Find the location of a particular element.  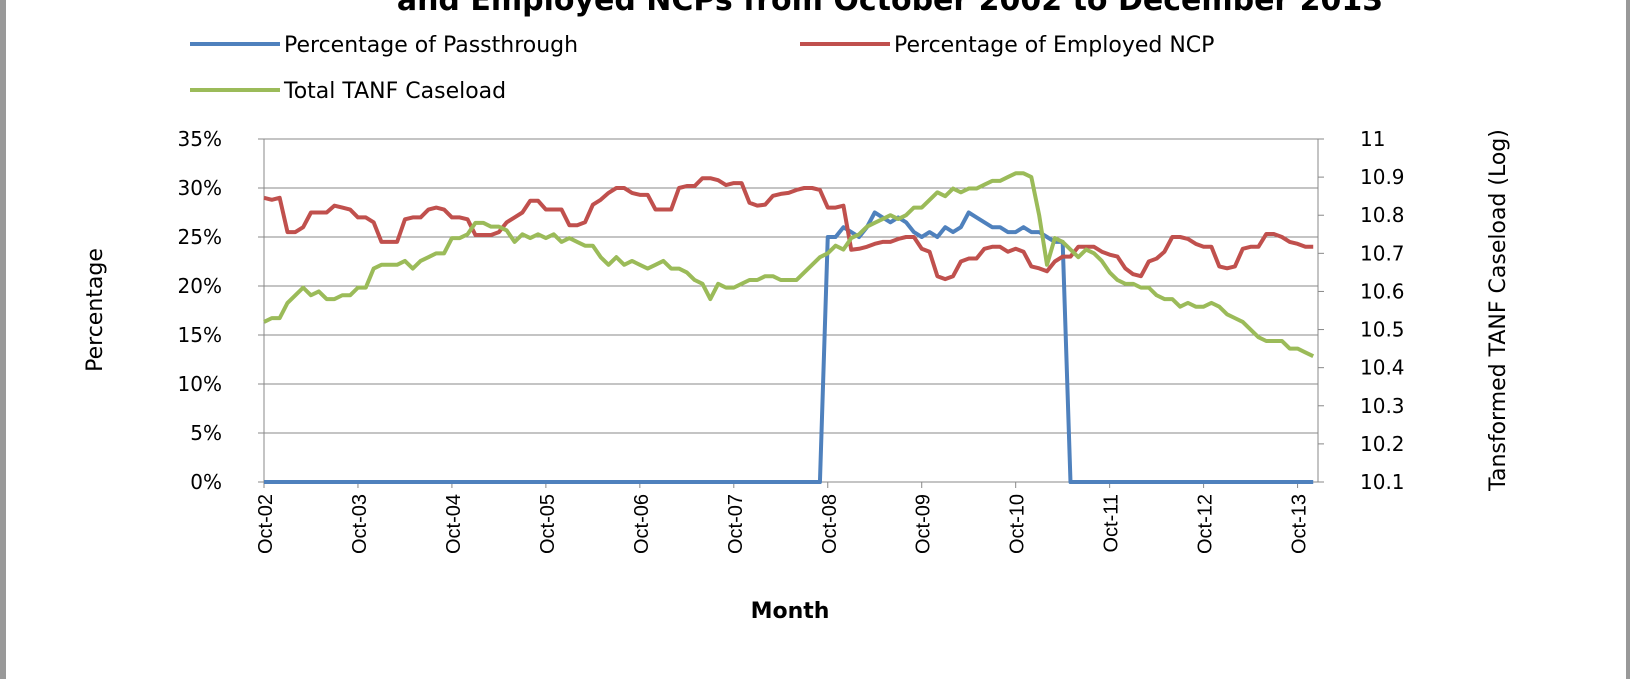

y-tick-label: 15% is located at coordinates (200, 335).